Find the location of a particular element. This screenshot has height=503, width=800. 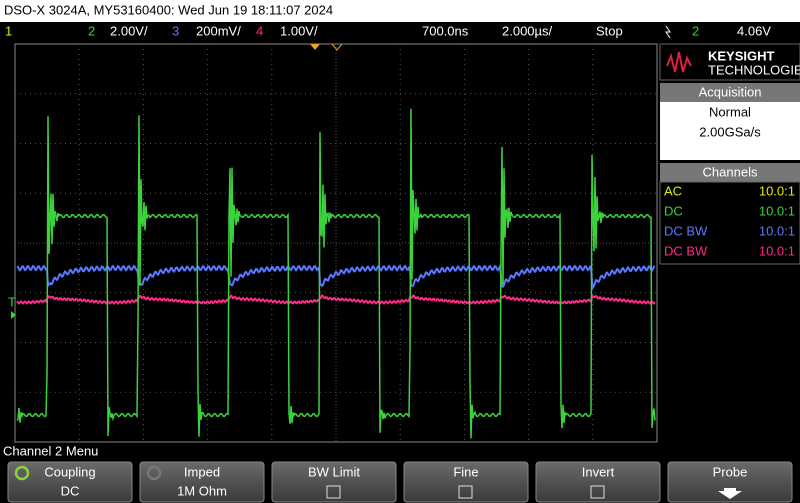

softkey-label: Imped is located at coordinates (202, 471).